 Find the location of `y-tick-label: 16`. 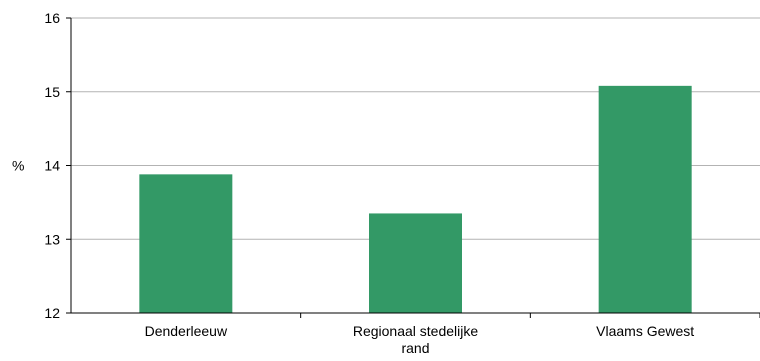

y-tick-label: 16 is located at coordinates (52, 18).